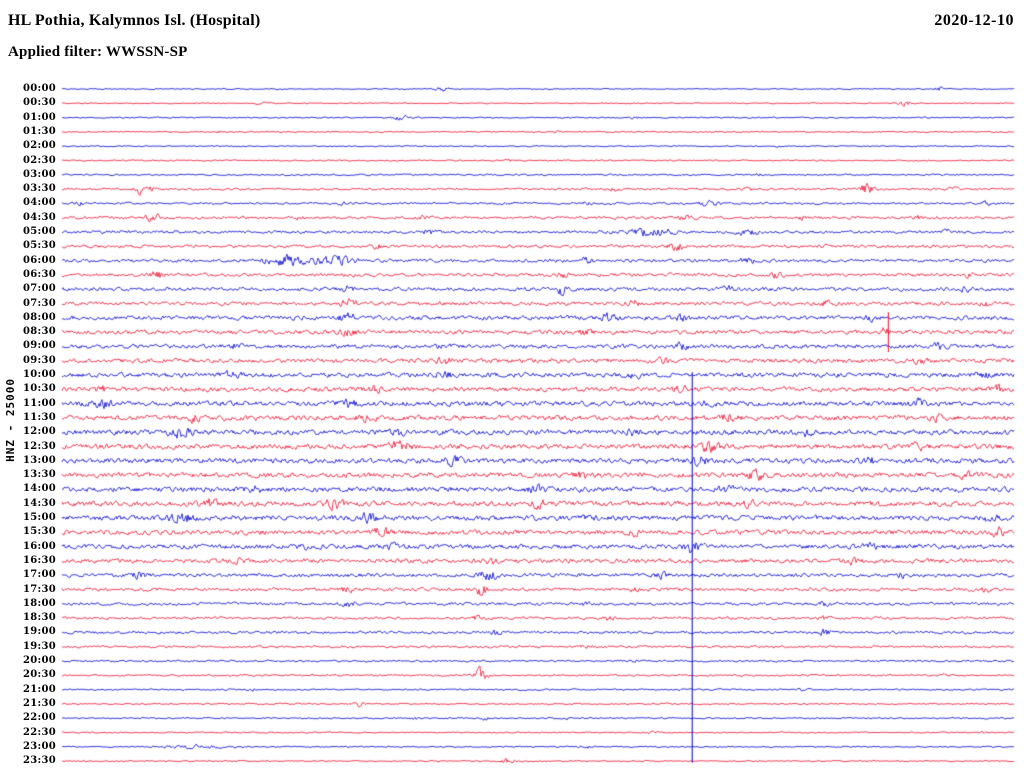  What do you see at coordinates (39, 589) in the screenshot?
I see `time-label: 17:30` at bounding box center [39, 589].